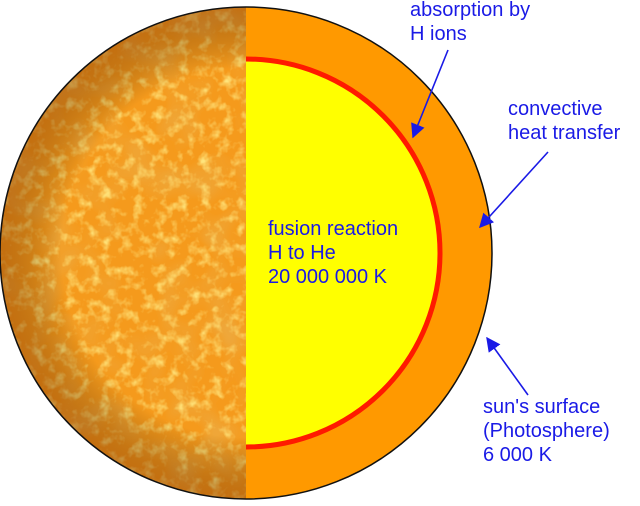 This screenshot has width=640, height=506. Describe the element at coordinates (507, 366) in the screenshot. I see `surface-arrow` at that location.